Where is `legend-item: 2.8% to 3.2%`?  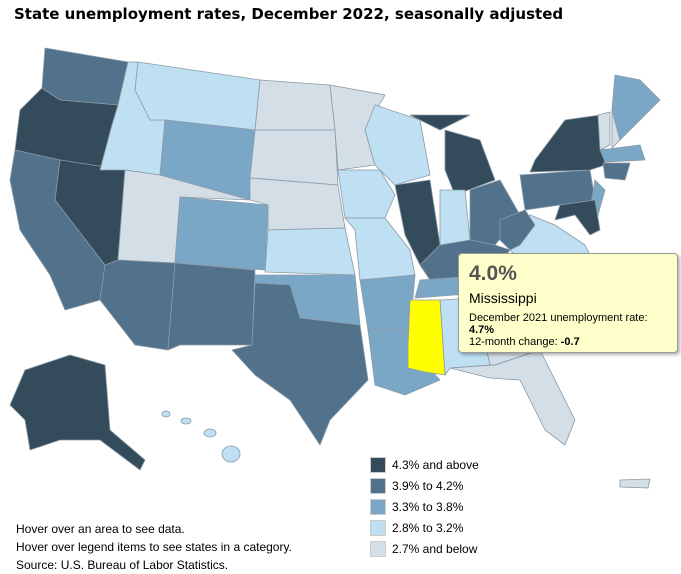 legend-item: 2.8% to 3.2% is located at coordinates (424, 527).